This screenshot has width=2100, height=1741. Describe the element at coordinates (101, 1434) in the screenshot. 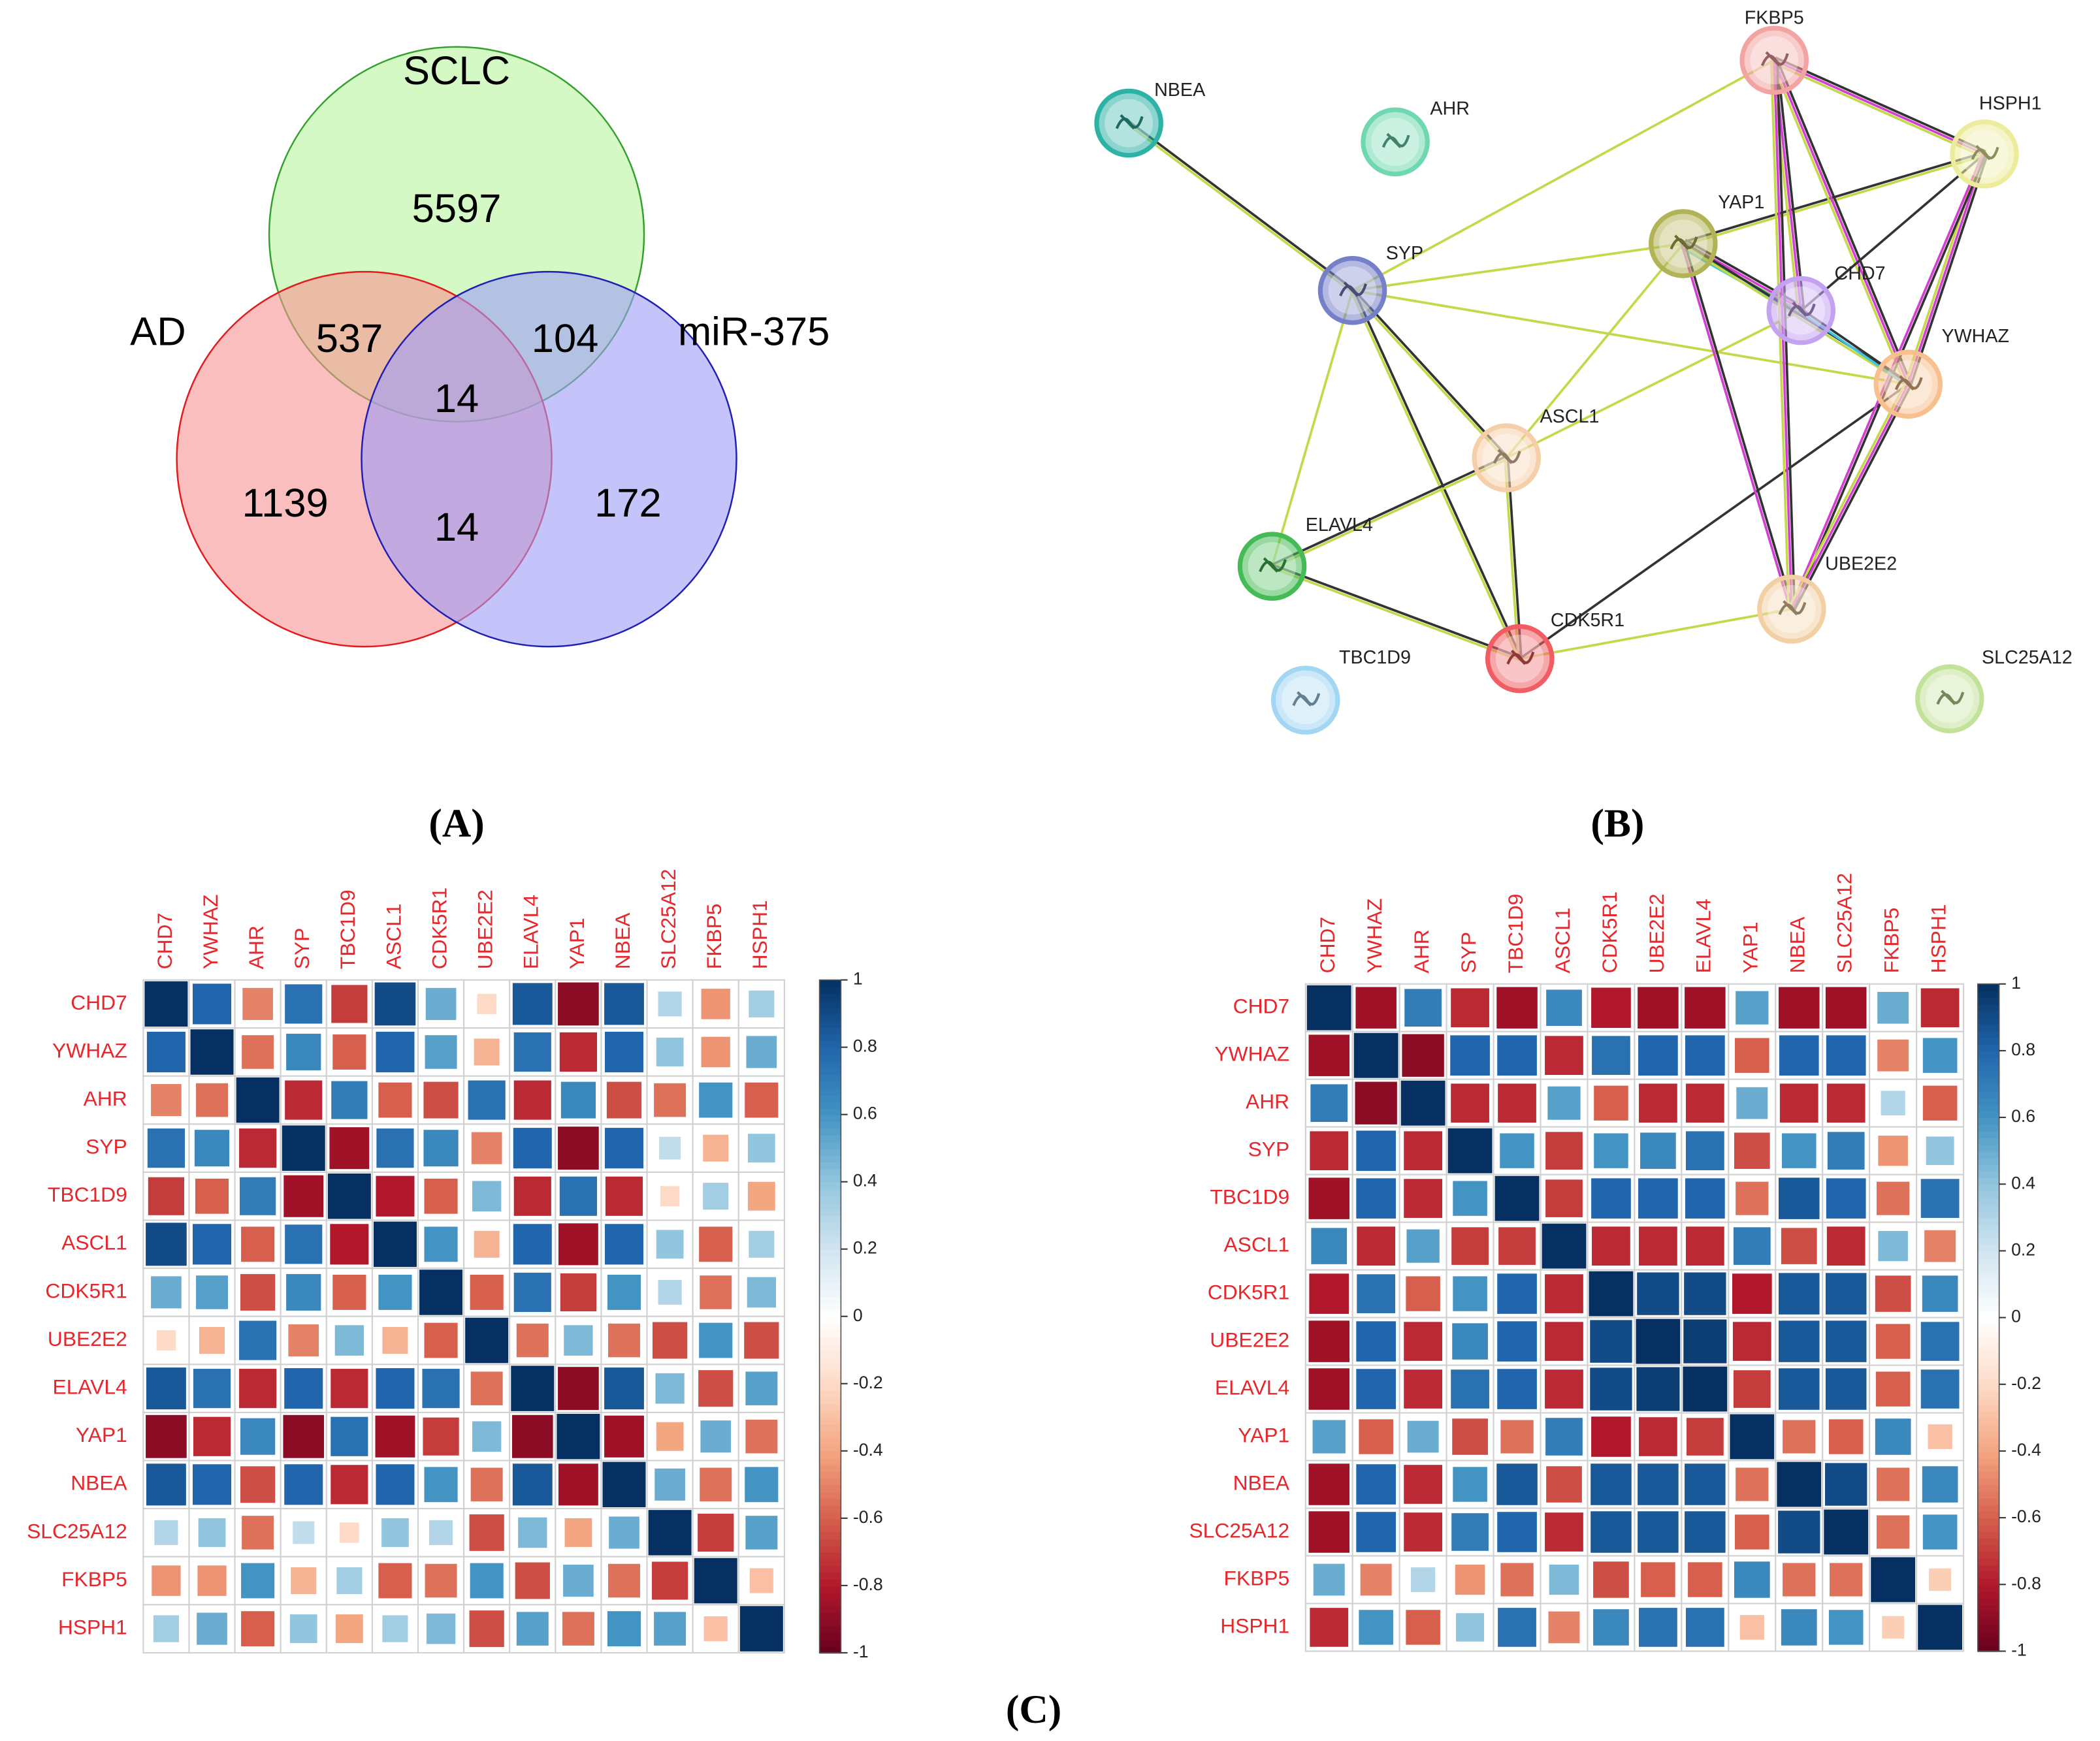

I see `row-label: YAP1` at that location.